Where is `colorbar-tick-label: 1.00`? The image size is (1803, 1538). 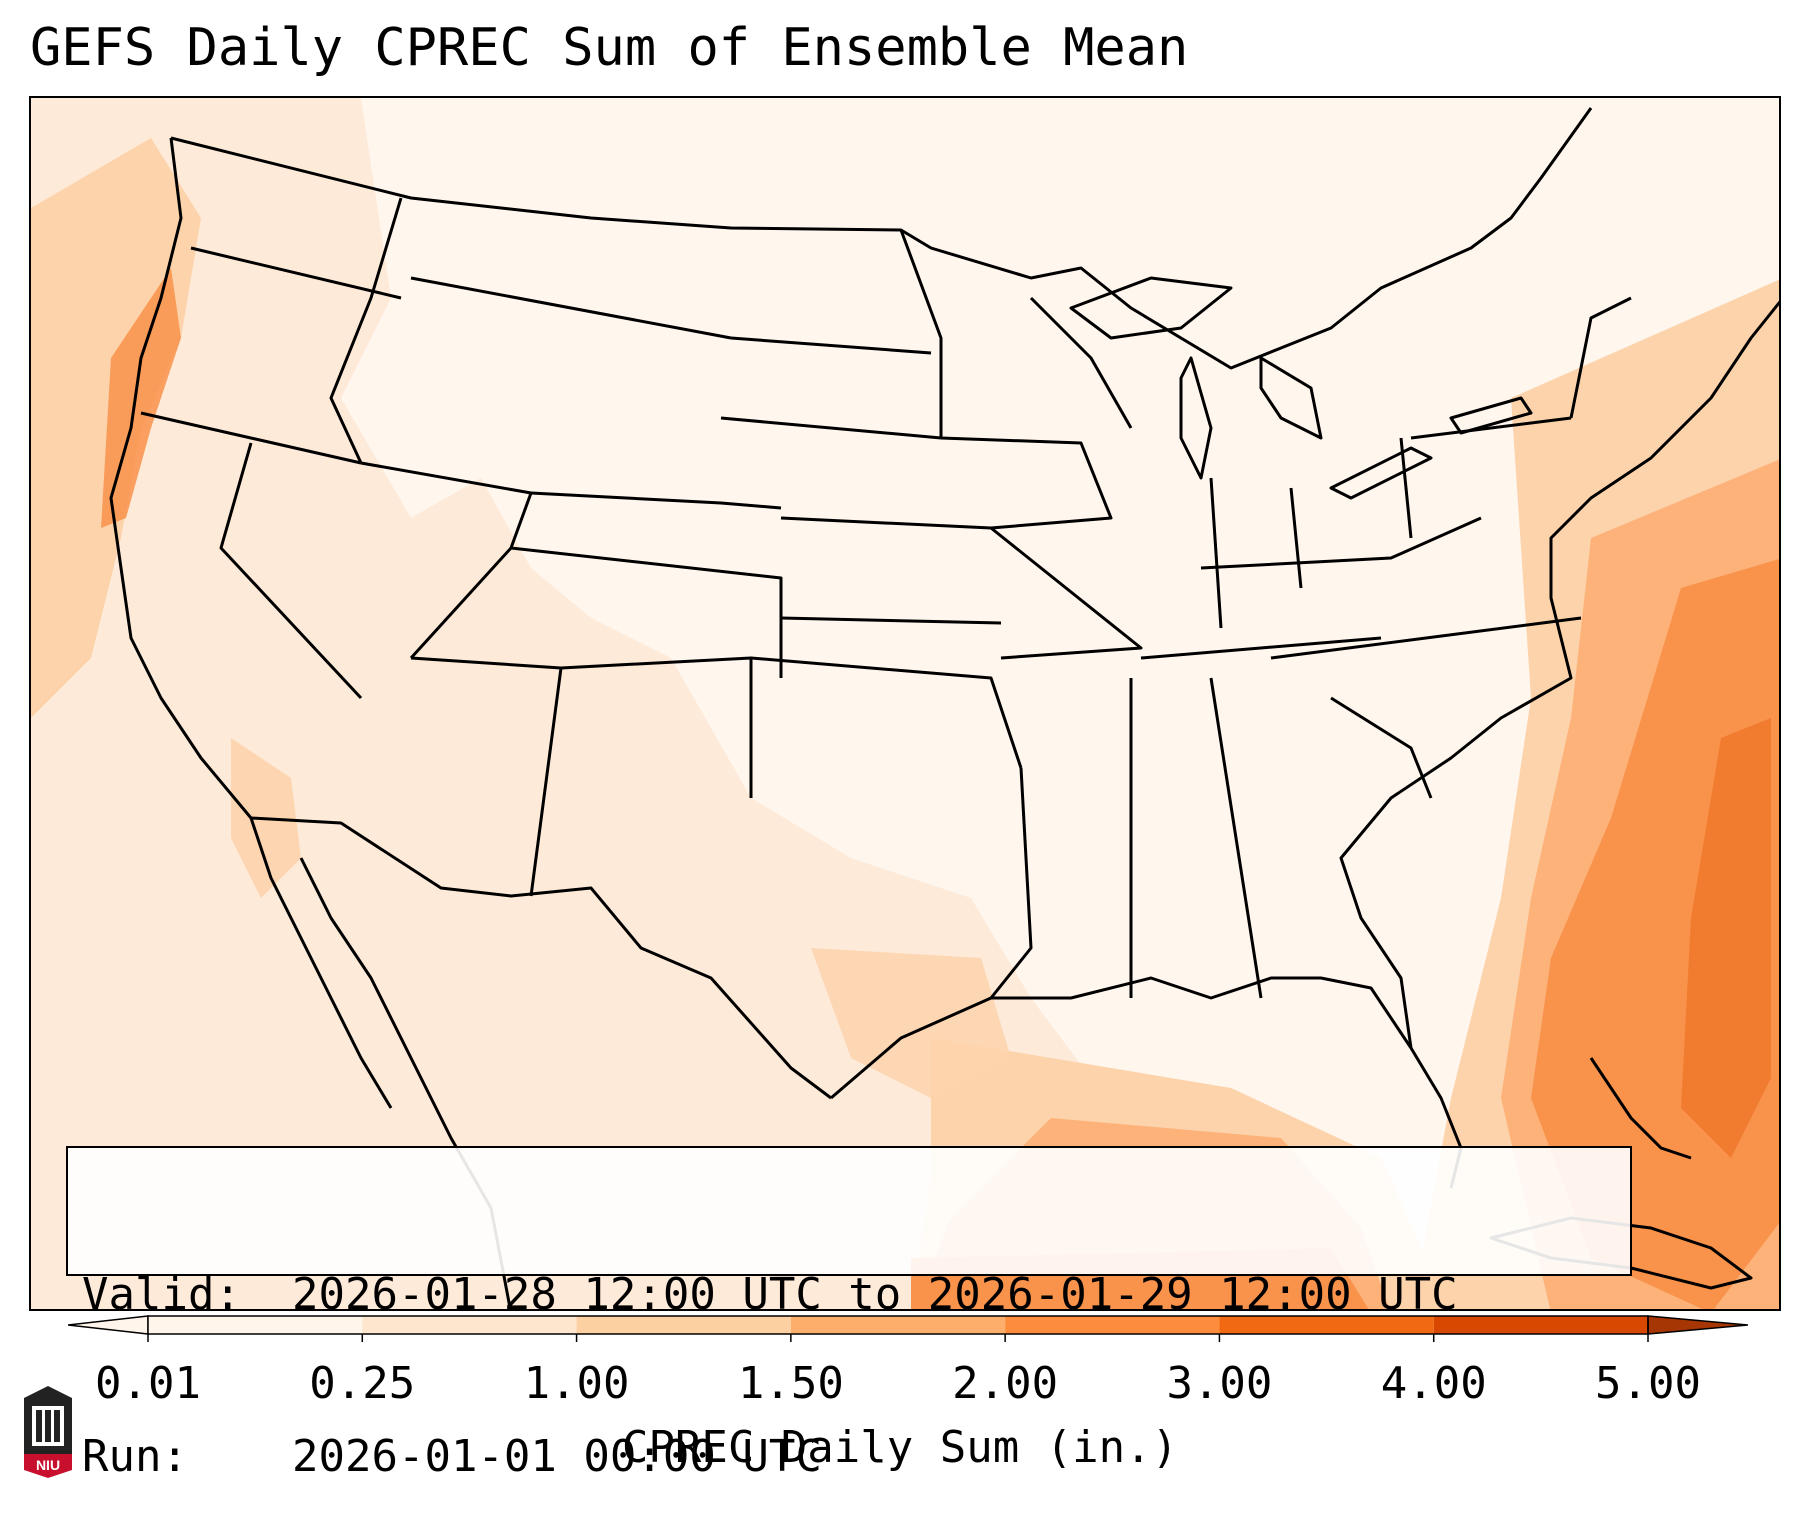
colorbar-tick-label: 1.00 is located at coordinates (576, 1383).